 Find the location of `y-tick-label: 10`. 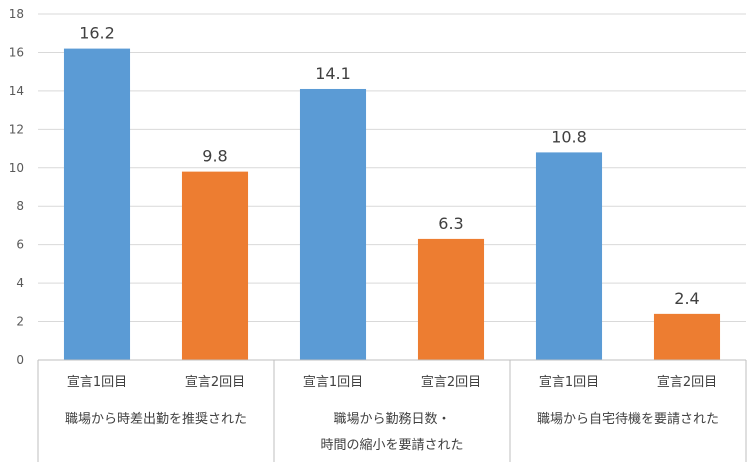

y-tick-label: 10 is located at coordinates (16, 168).